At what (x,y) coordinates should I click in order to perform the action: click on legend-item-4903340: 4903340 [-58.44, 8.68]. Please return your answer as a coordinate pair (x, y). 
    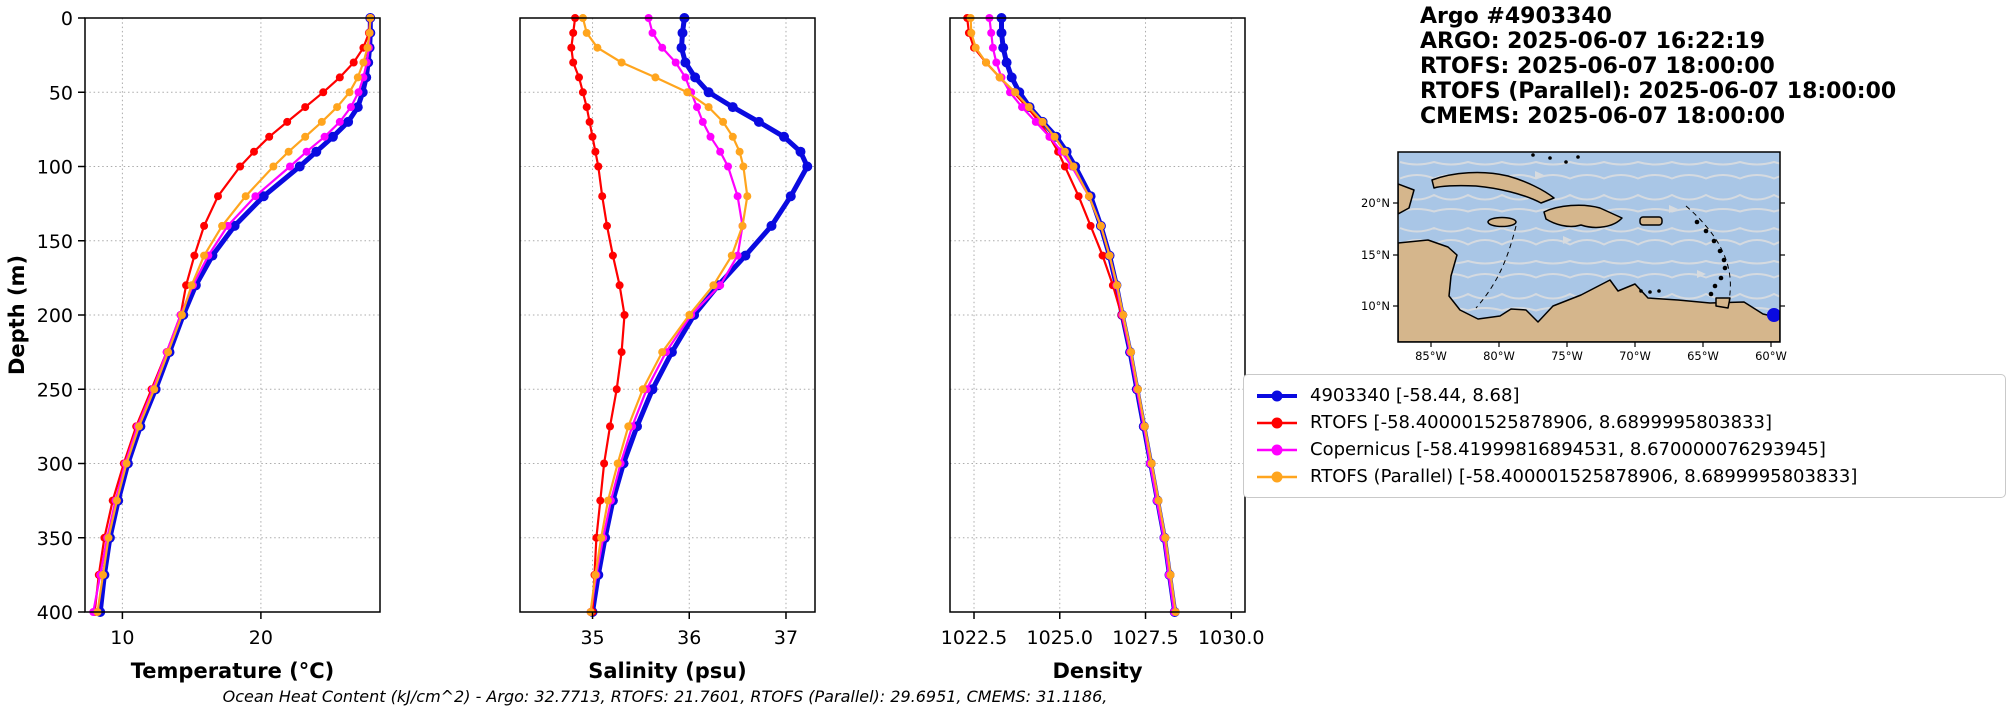
    Looking at the image, I should click on (1624, 395).